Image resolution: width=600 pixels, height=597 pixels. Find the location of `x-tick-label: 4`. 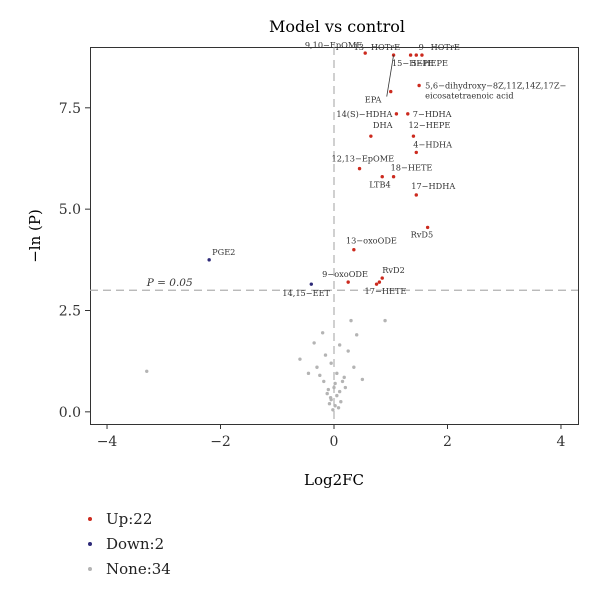

x-tick-label: 4 is located at coordinates (561, 442).